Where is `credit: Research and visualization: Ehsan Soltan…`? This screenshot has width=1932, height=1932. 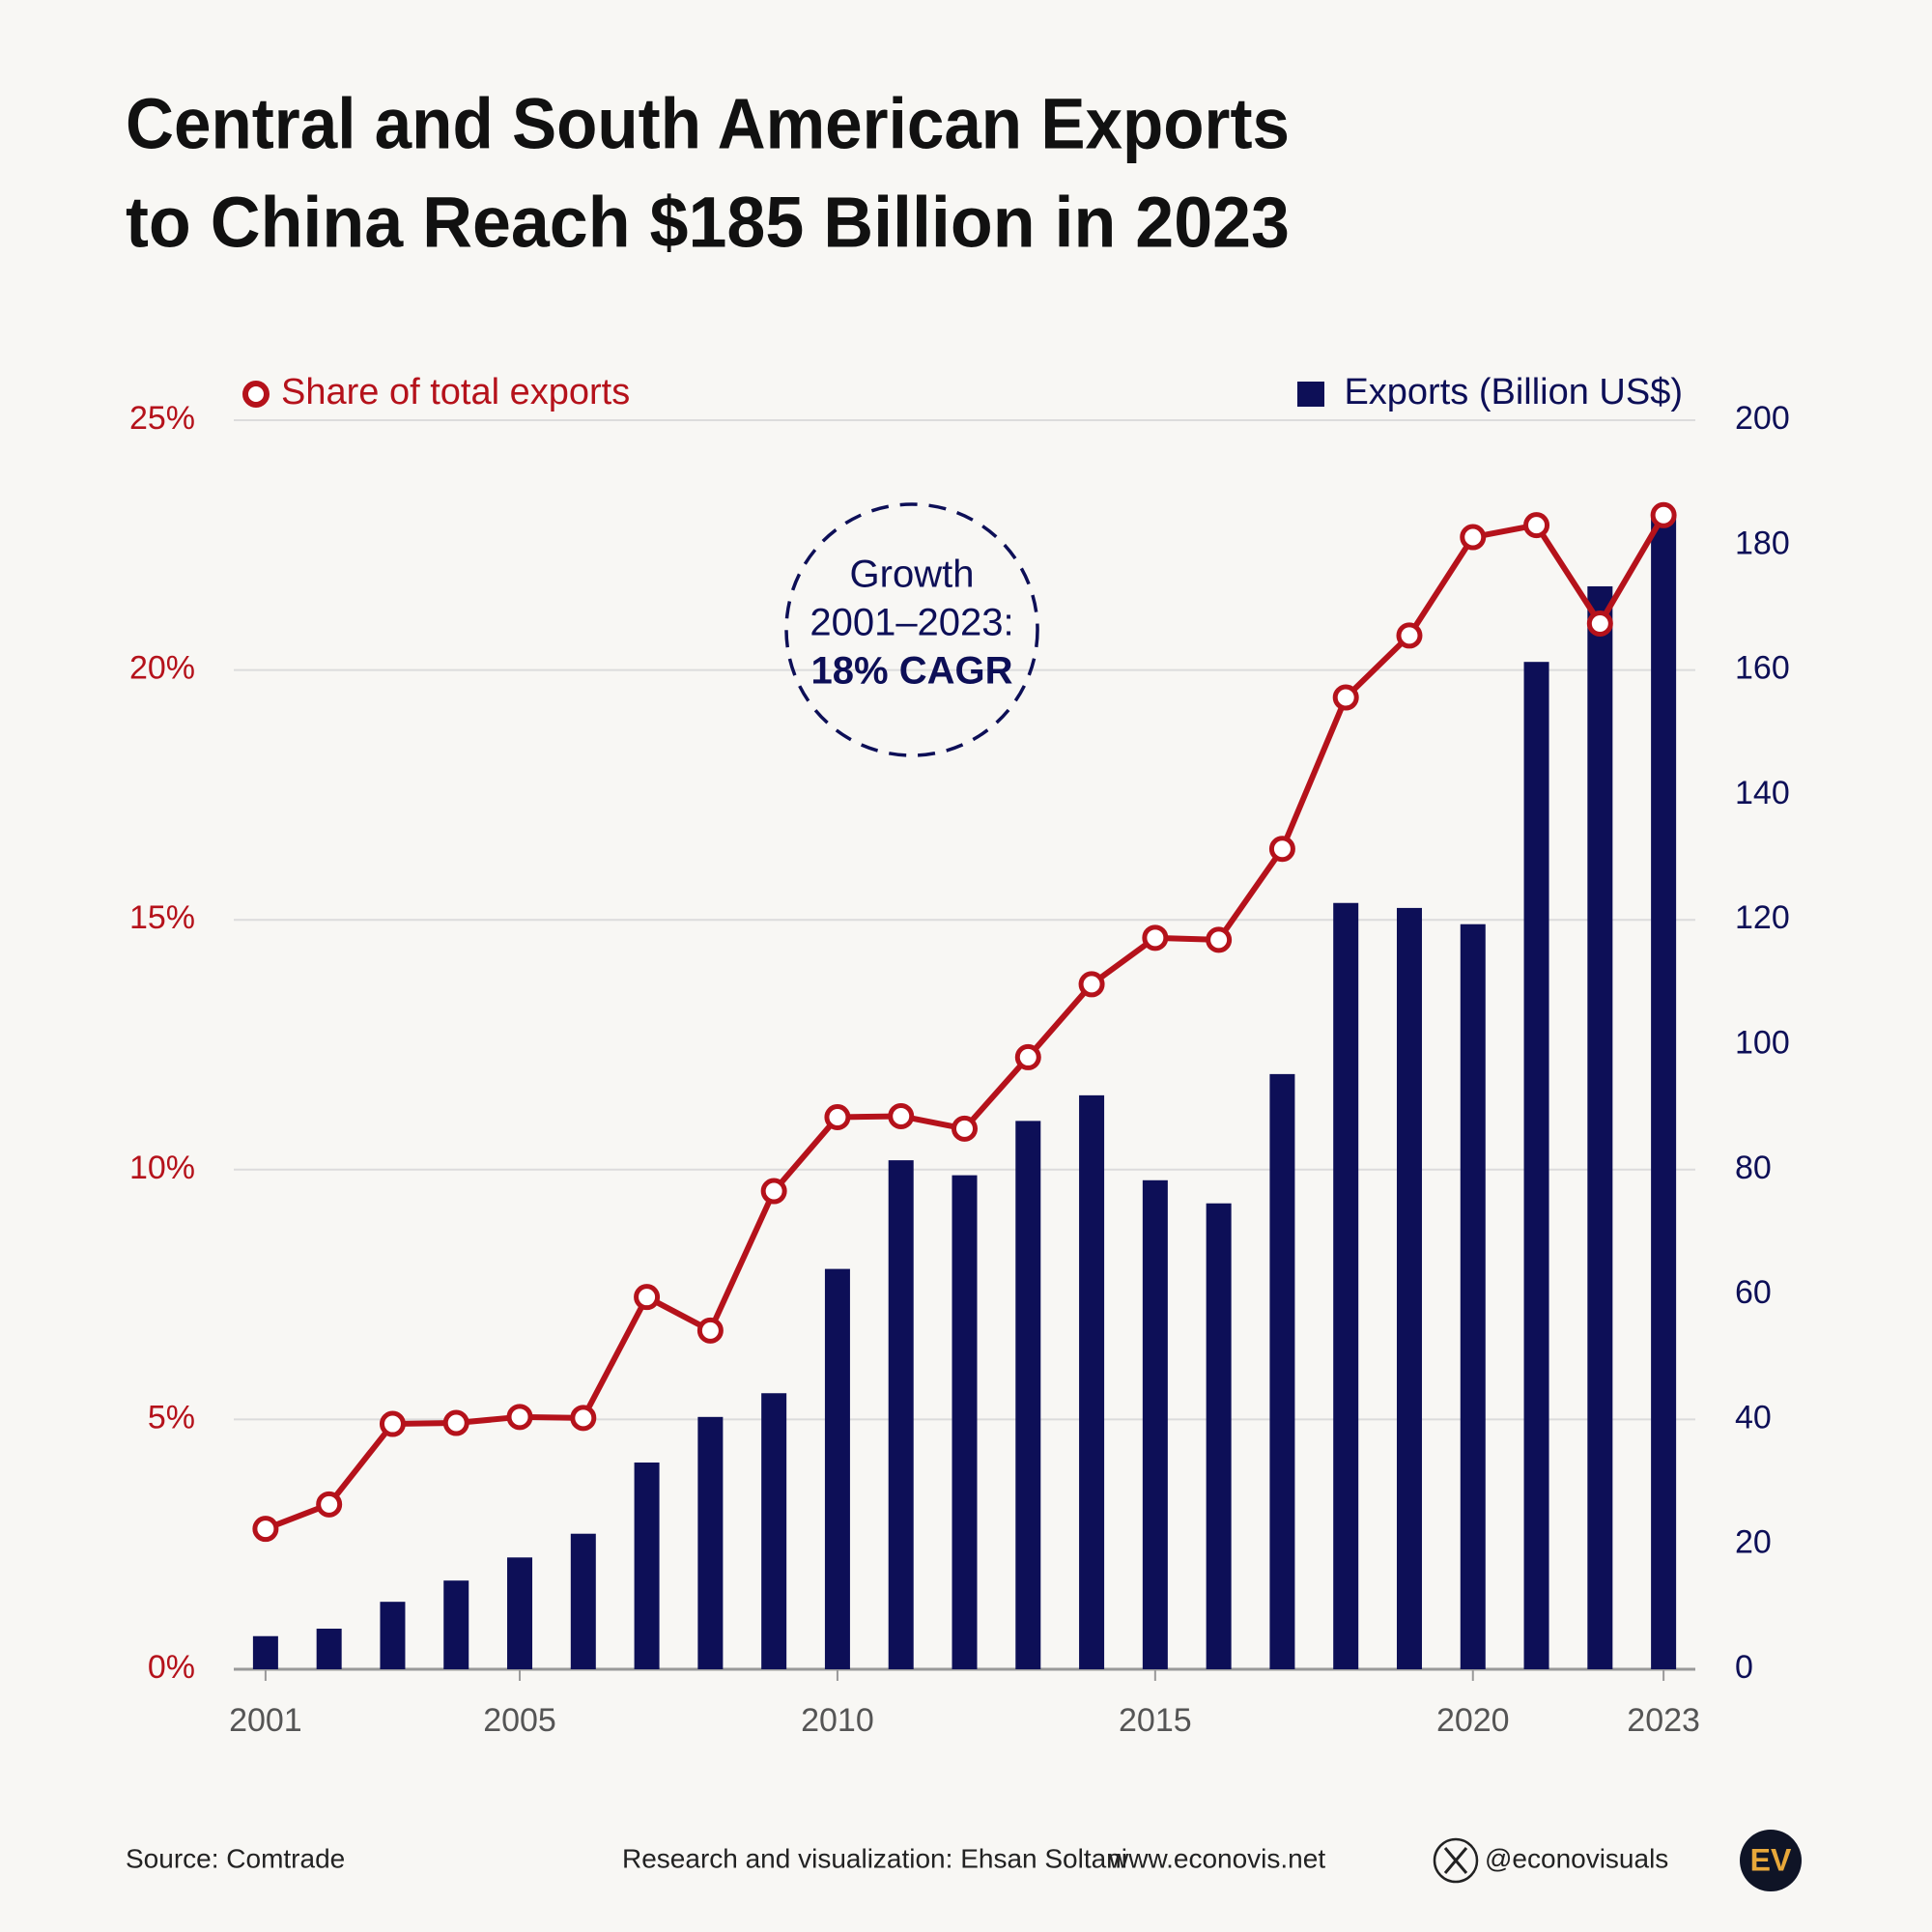
credit: Research and visualization: Ehsan Soltan… is located at coordinates (874, 1858).